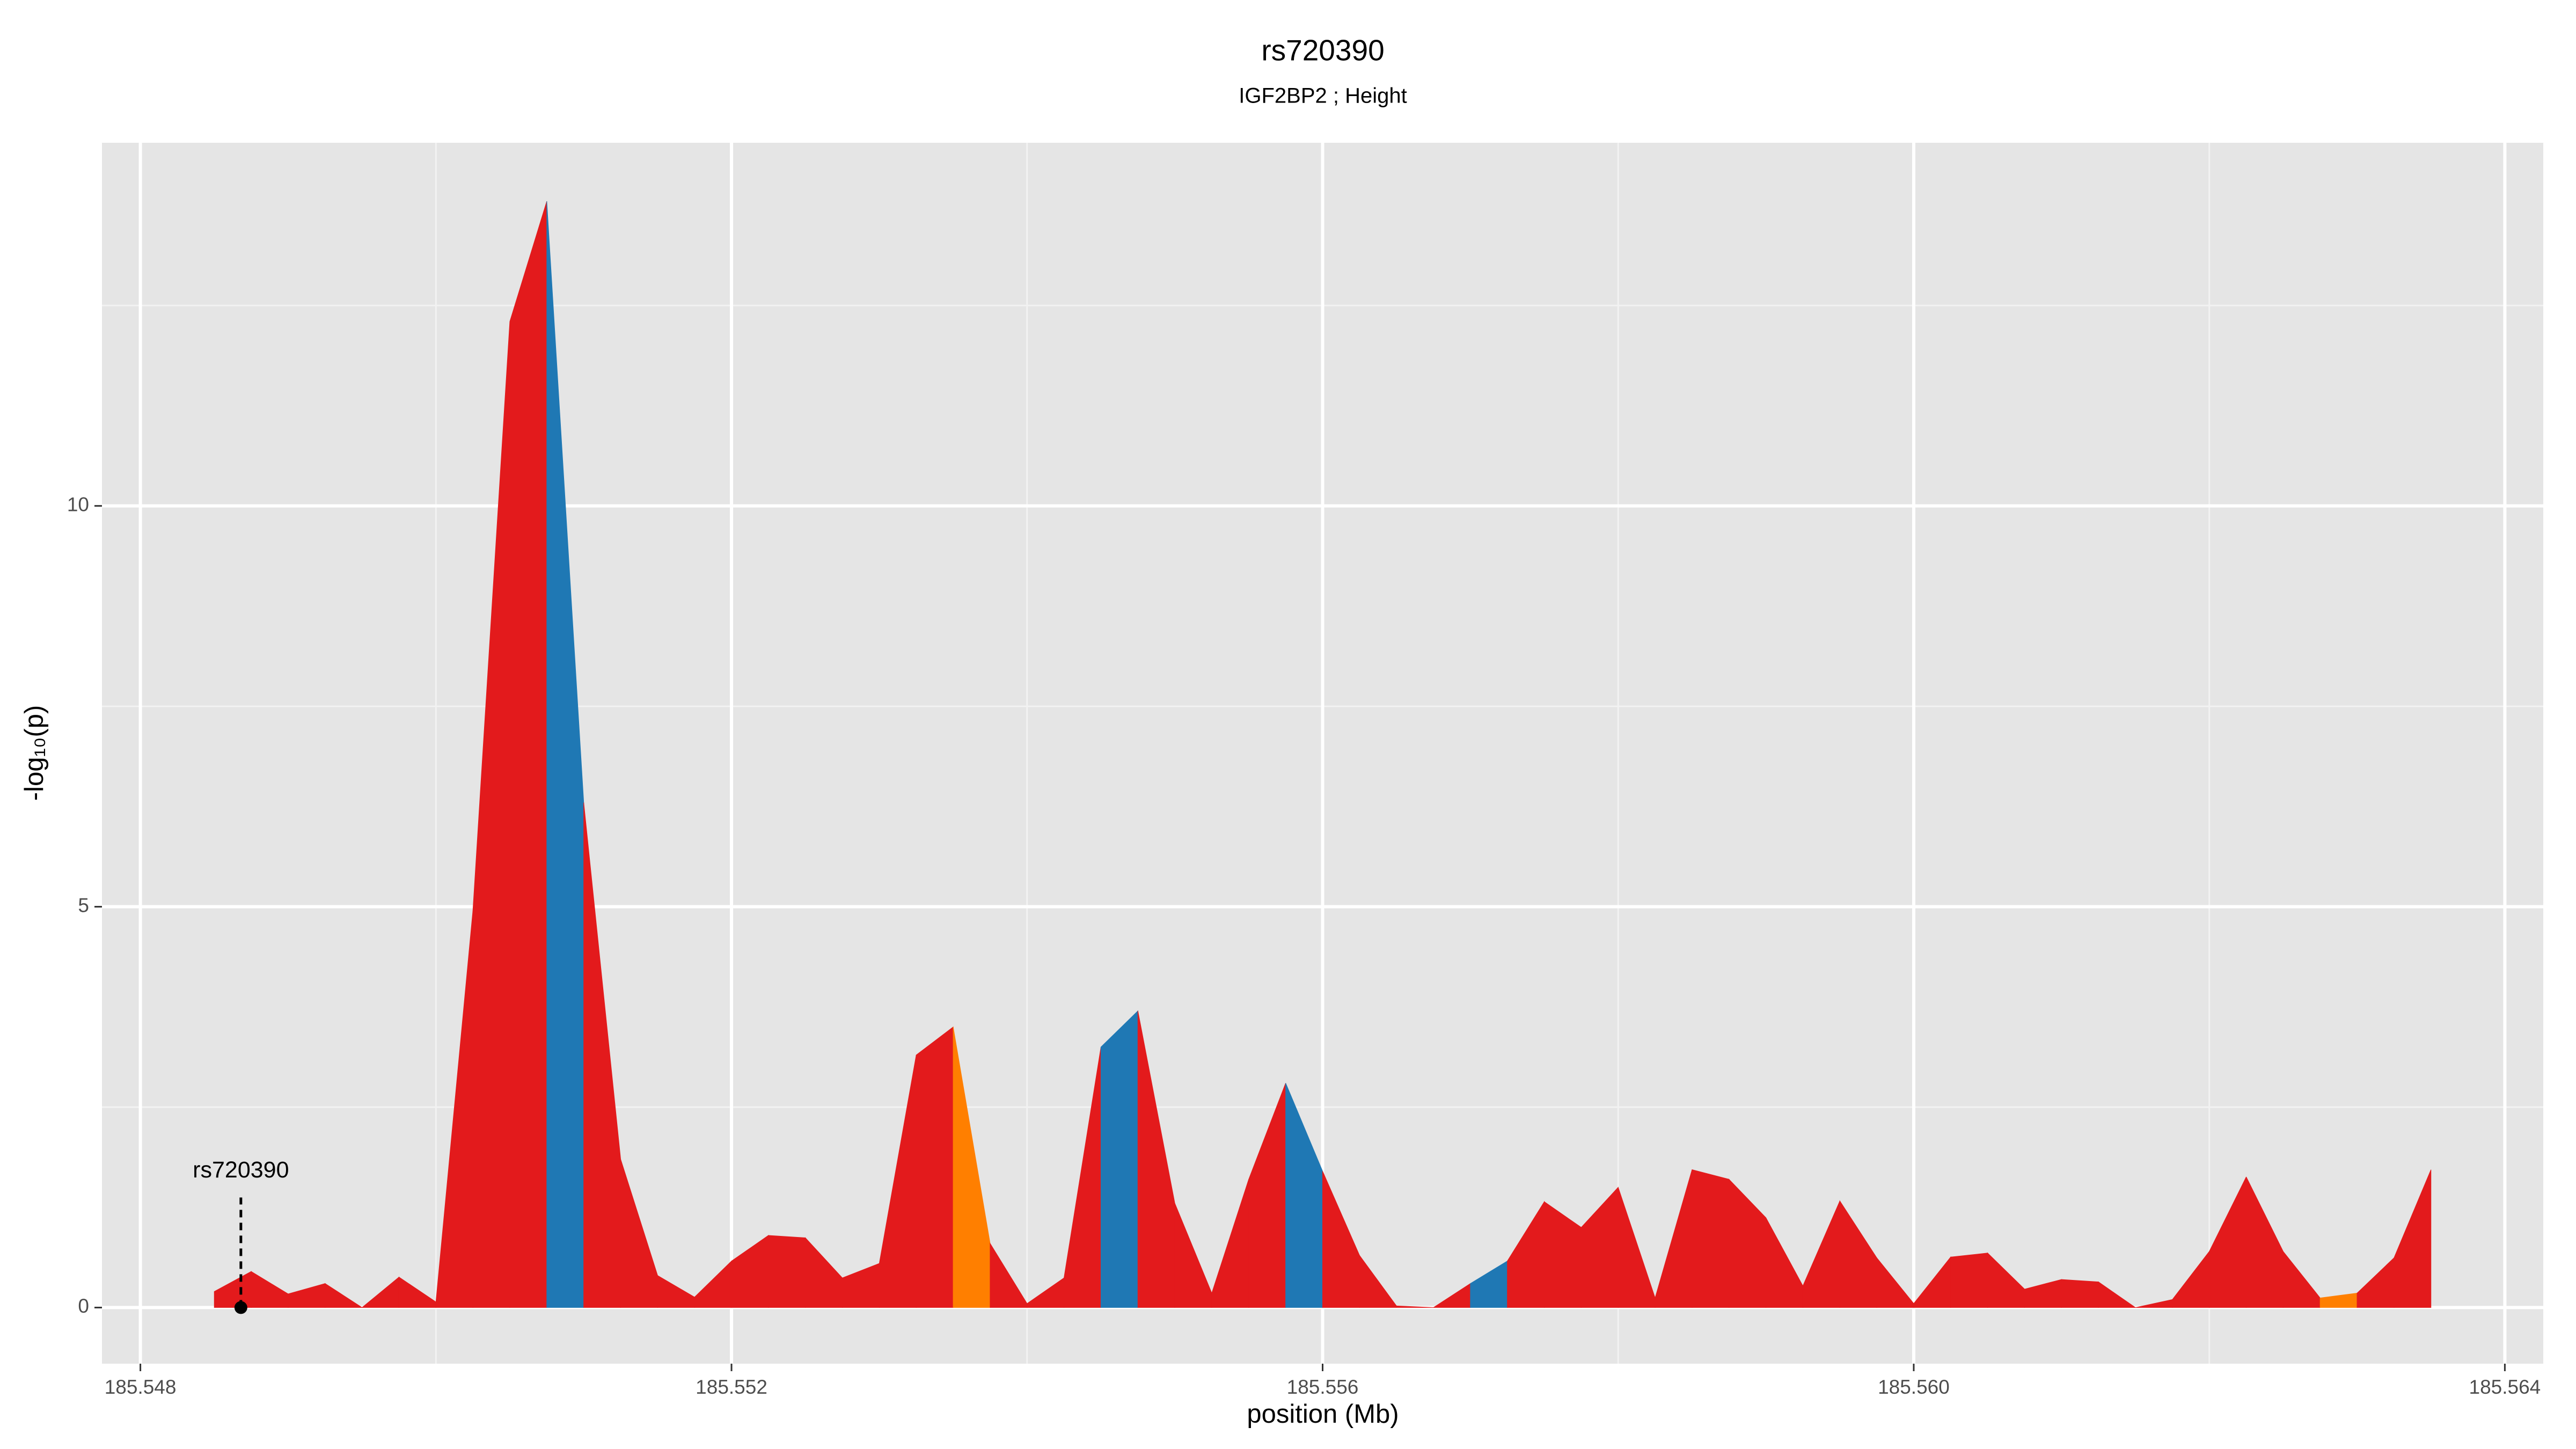  Describe the element at coordinates (34, 753) in the screenshot. I see `y-axis-label: -log₁₀(p)` at that location.